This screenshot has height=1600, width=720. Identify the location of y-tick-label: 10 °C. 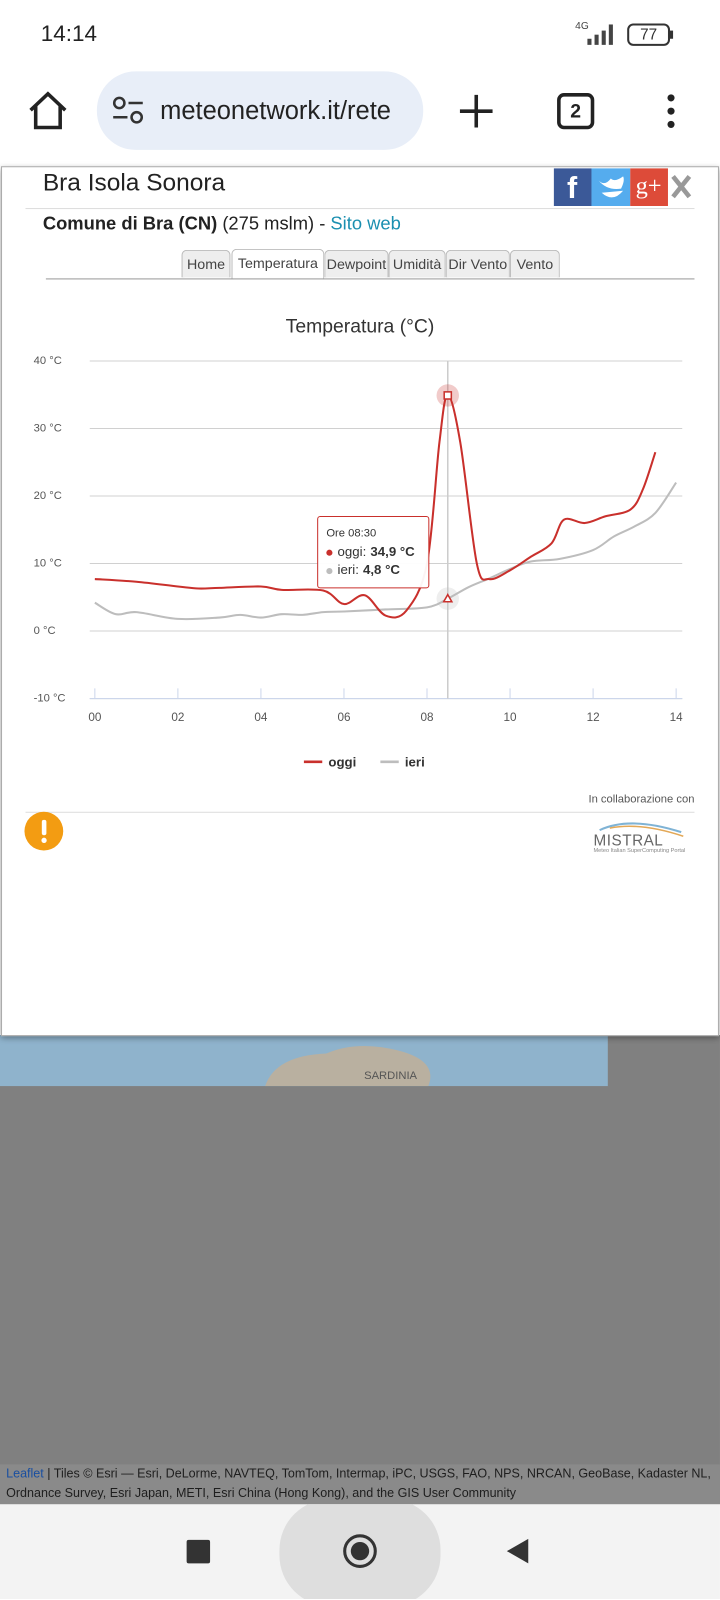
(48, 564).